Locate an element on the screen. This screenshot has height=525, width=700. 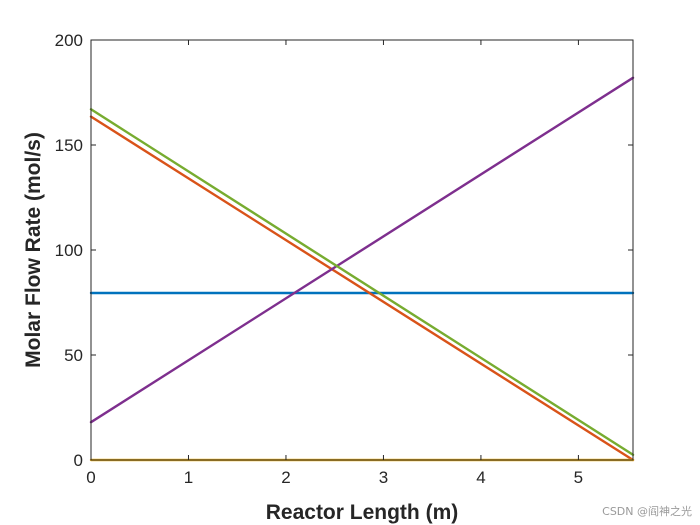
y-tick-label-2: 100 is located at coordinates (69, 250).